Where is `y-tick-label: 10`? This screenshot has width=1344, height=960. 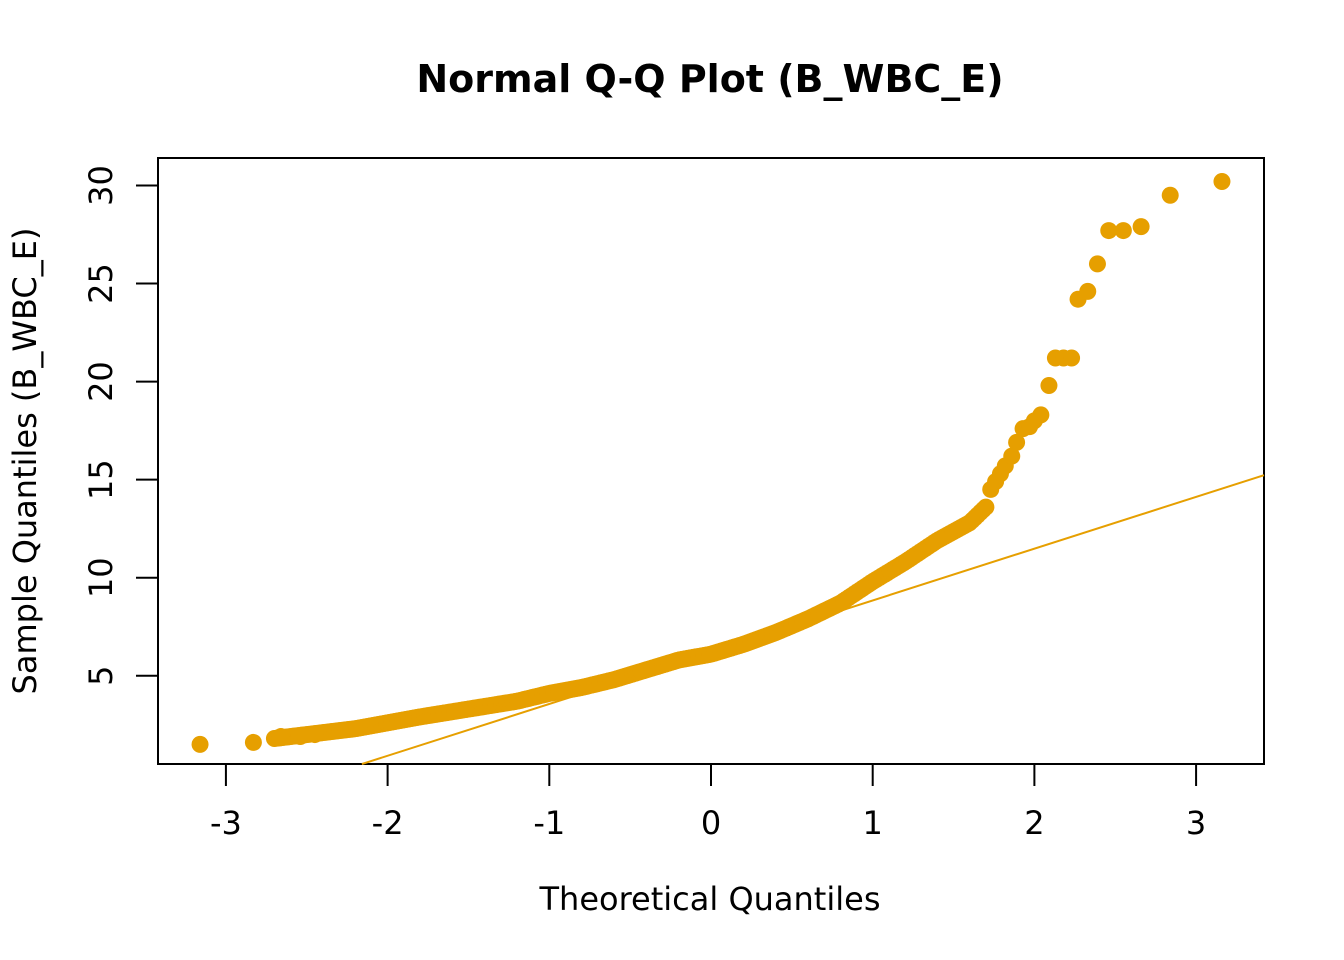 y-tick-label: 10 is located at coordinates (101, 577).